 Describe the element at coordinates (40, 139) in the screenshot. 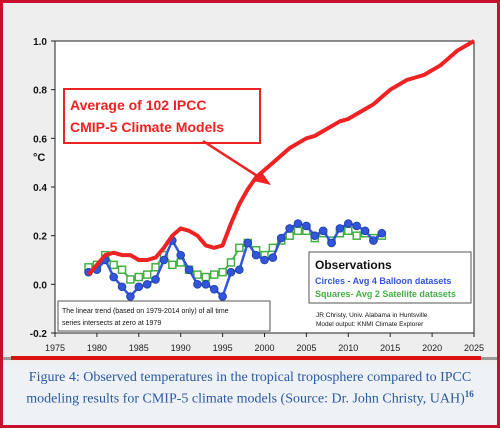

I see `y-tick-label: 0.6` at that location.